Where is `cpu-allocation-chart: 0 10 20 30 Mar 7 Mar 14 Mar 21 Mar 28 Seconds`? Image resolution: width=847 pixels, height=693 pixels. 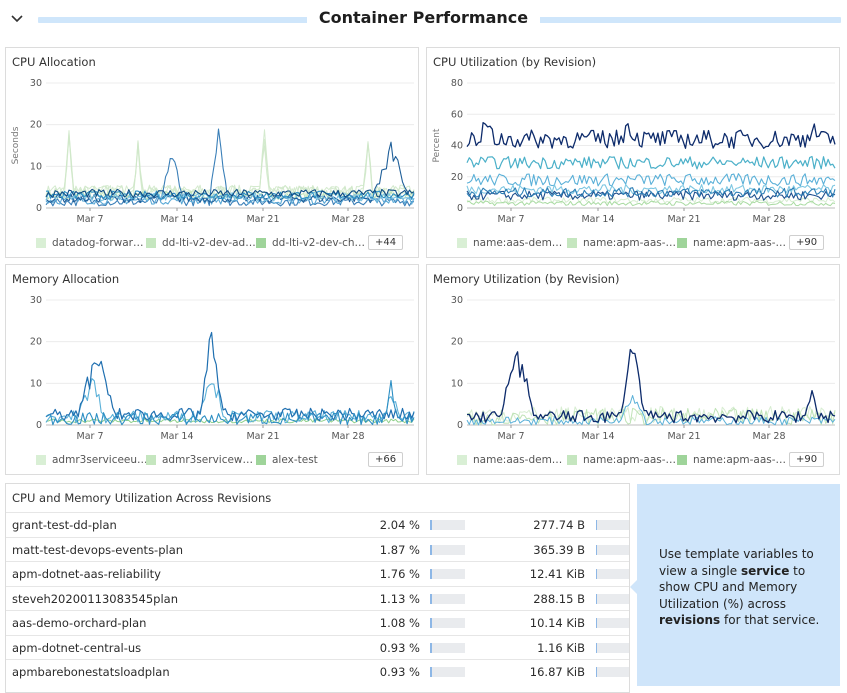
cpu-allocation-chart: 0 10 20 30 Mar 7 Mar 14 Mar 21 Mar 28 Seconds is located at coordinates (213, 140).